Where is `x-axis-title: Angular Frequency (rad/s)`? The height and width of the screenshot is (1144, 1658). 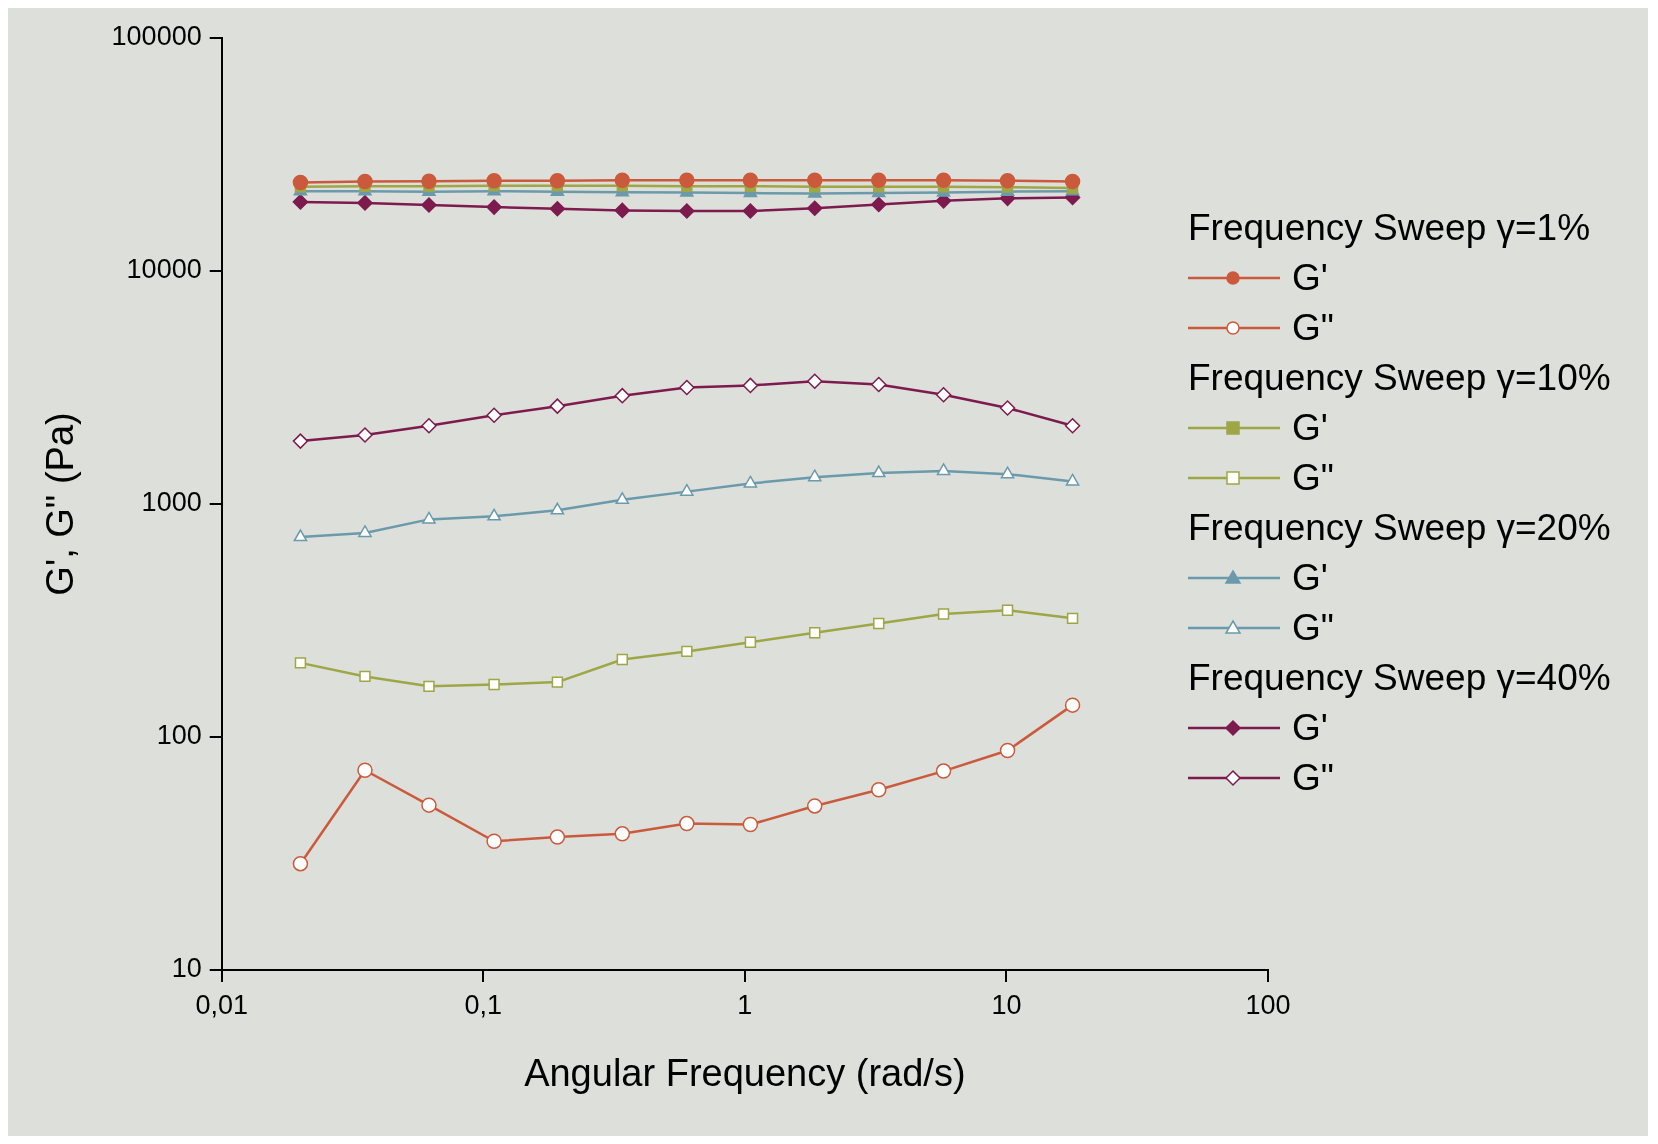 x-axis-title: Angular Frequency (rad/s) is located at coordinates (745, 1072).